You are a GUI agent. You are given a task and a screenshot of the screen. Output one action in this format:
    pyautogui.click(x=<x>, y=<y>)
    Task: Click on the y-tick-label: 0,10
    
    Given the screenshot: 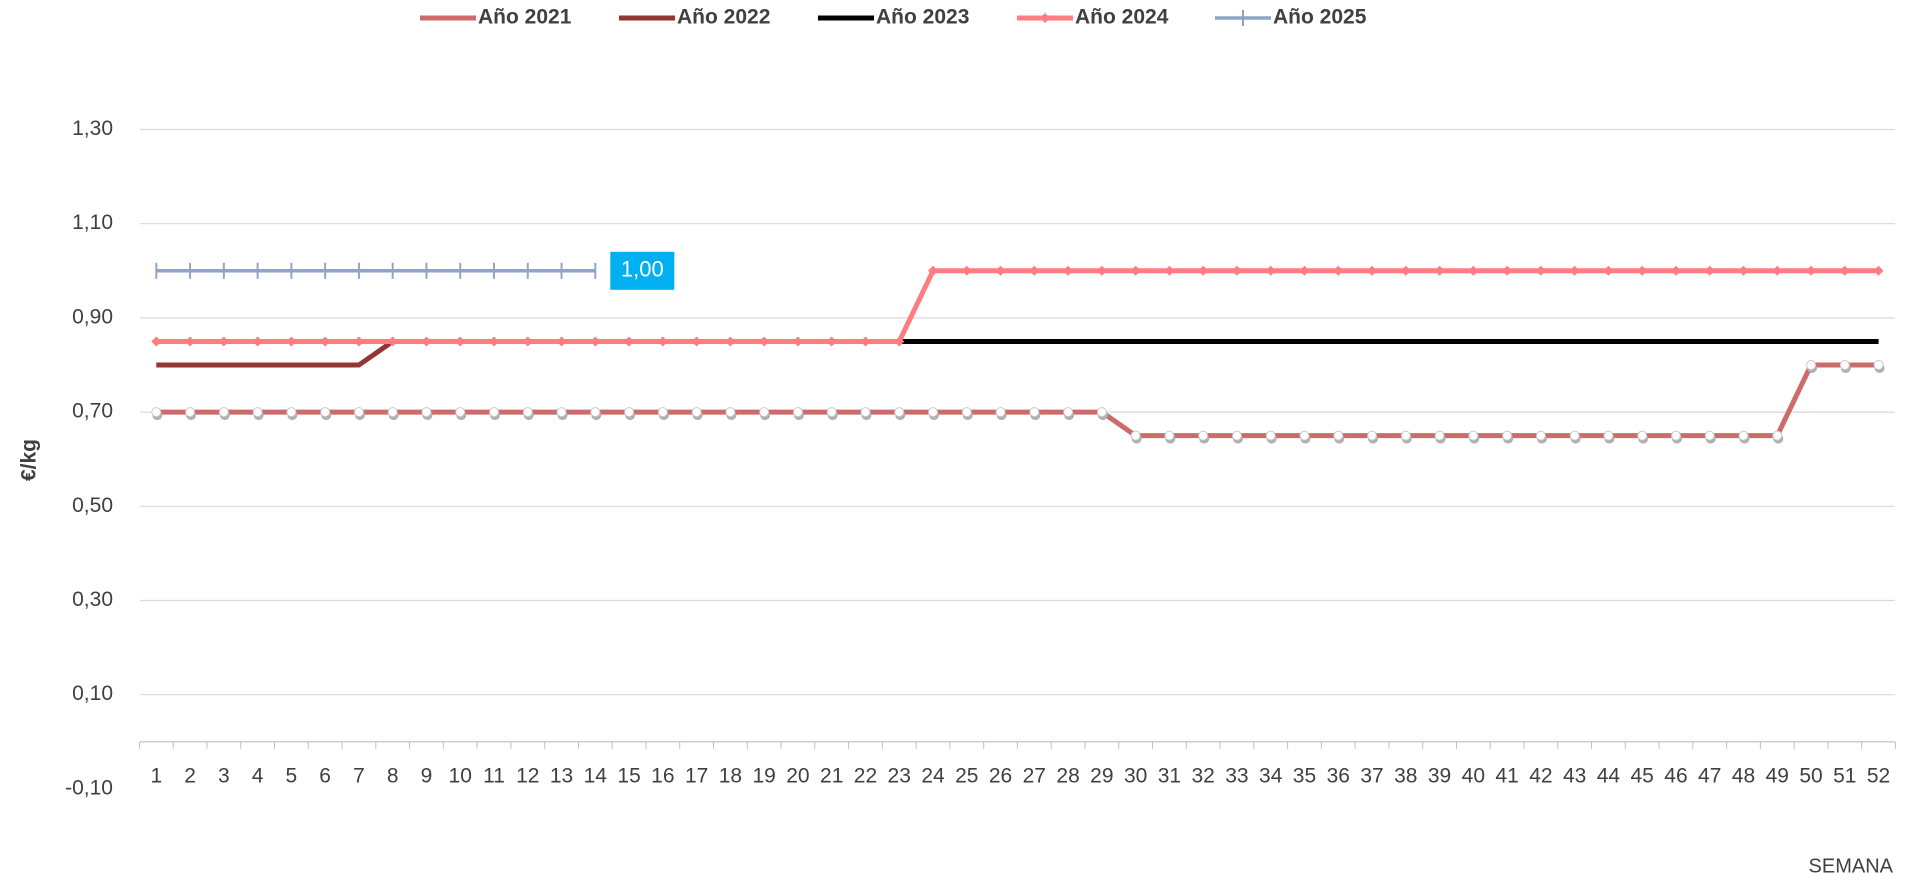 What is the action you would take?
    pyautogui.click(x=92, y=693)
    